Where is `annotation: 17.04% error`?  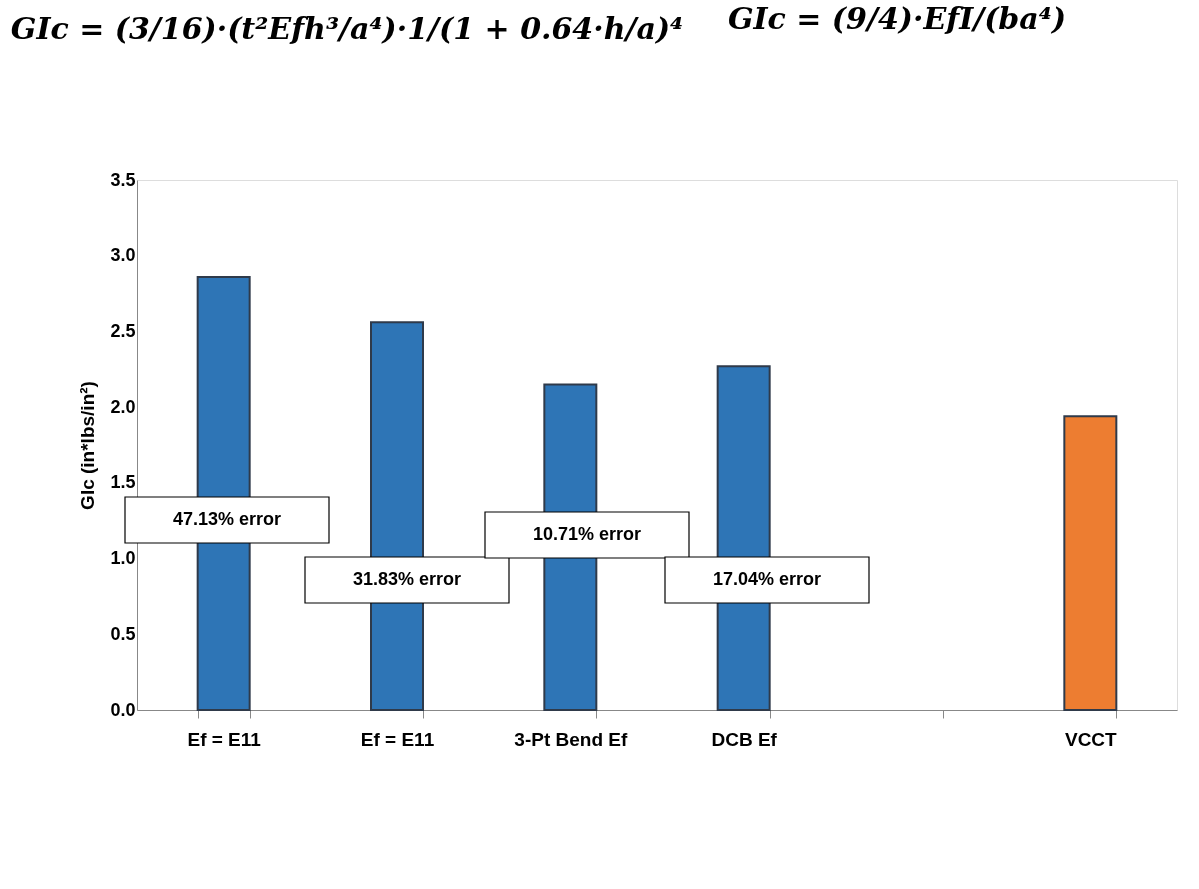 annotation: 17.04% error is located at coordinates (767, 579).